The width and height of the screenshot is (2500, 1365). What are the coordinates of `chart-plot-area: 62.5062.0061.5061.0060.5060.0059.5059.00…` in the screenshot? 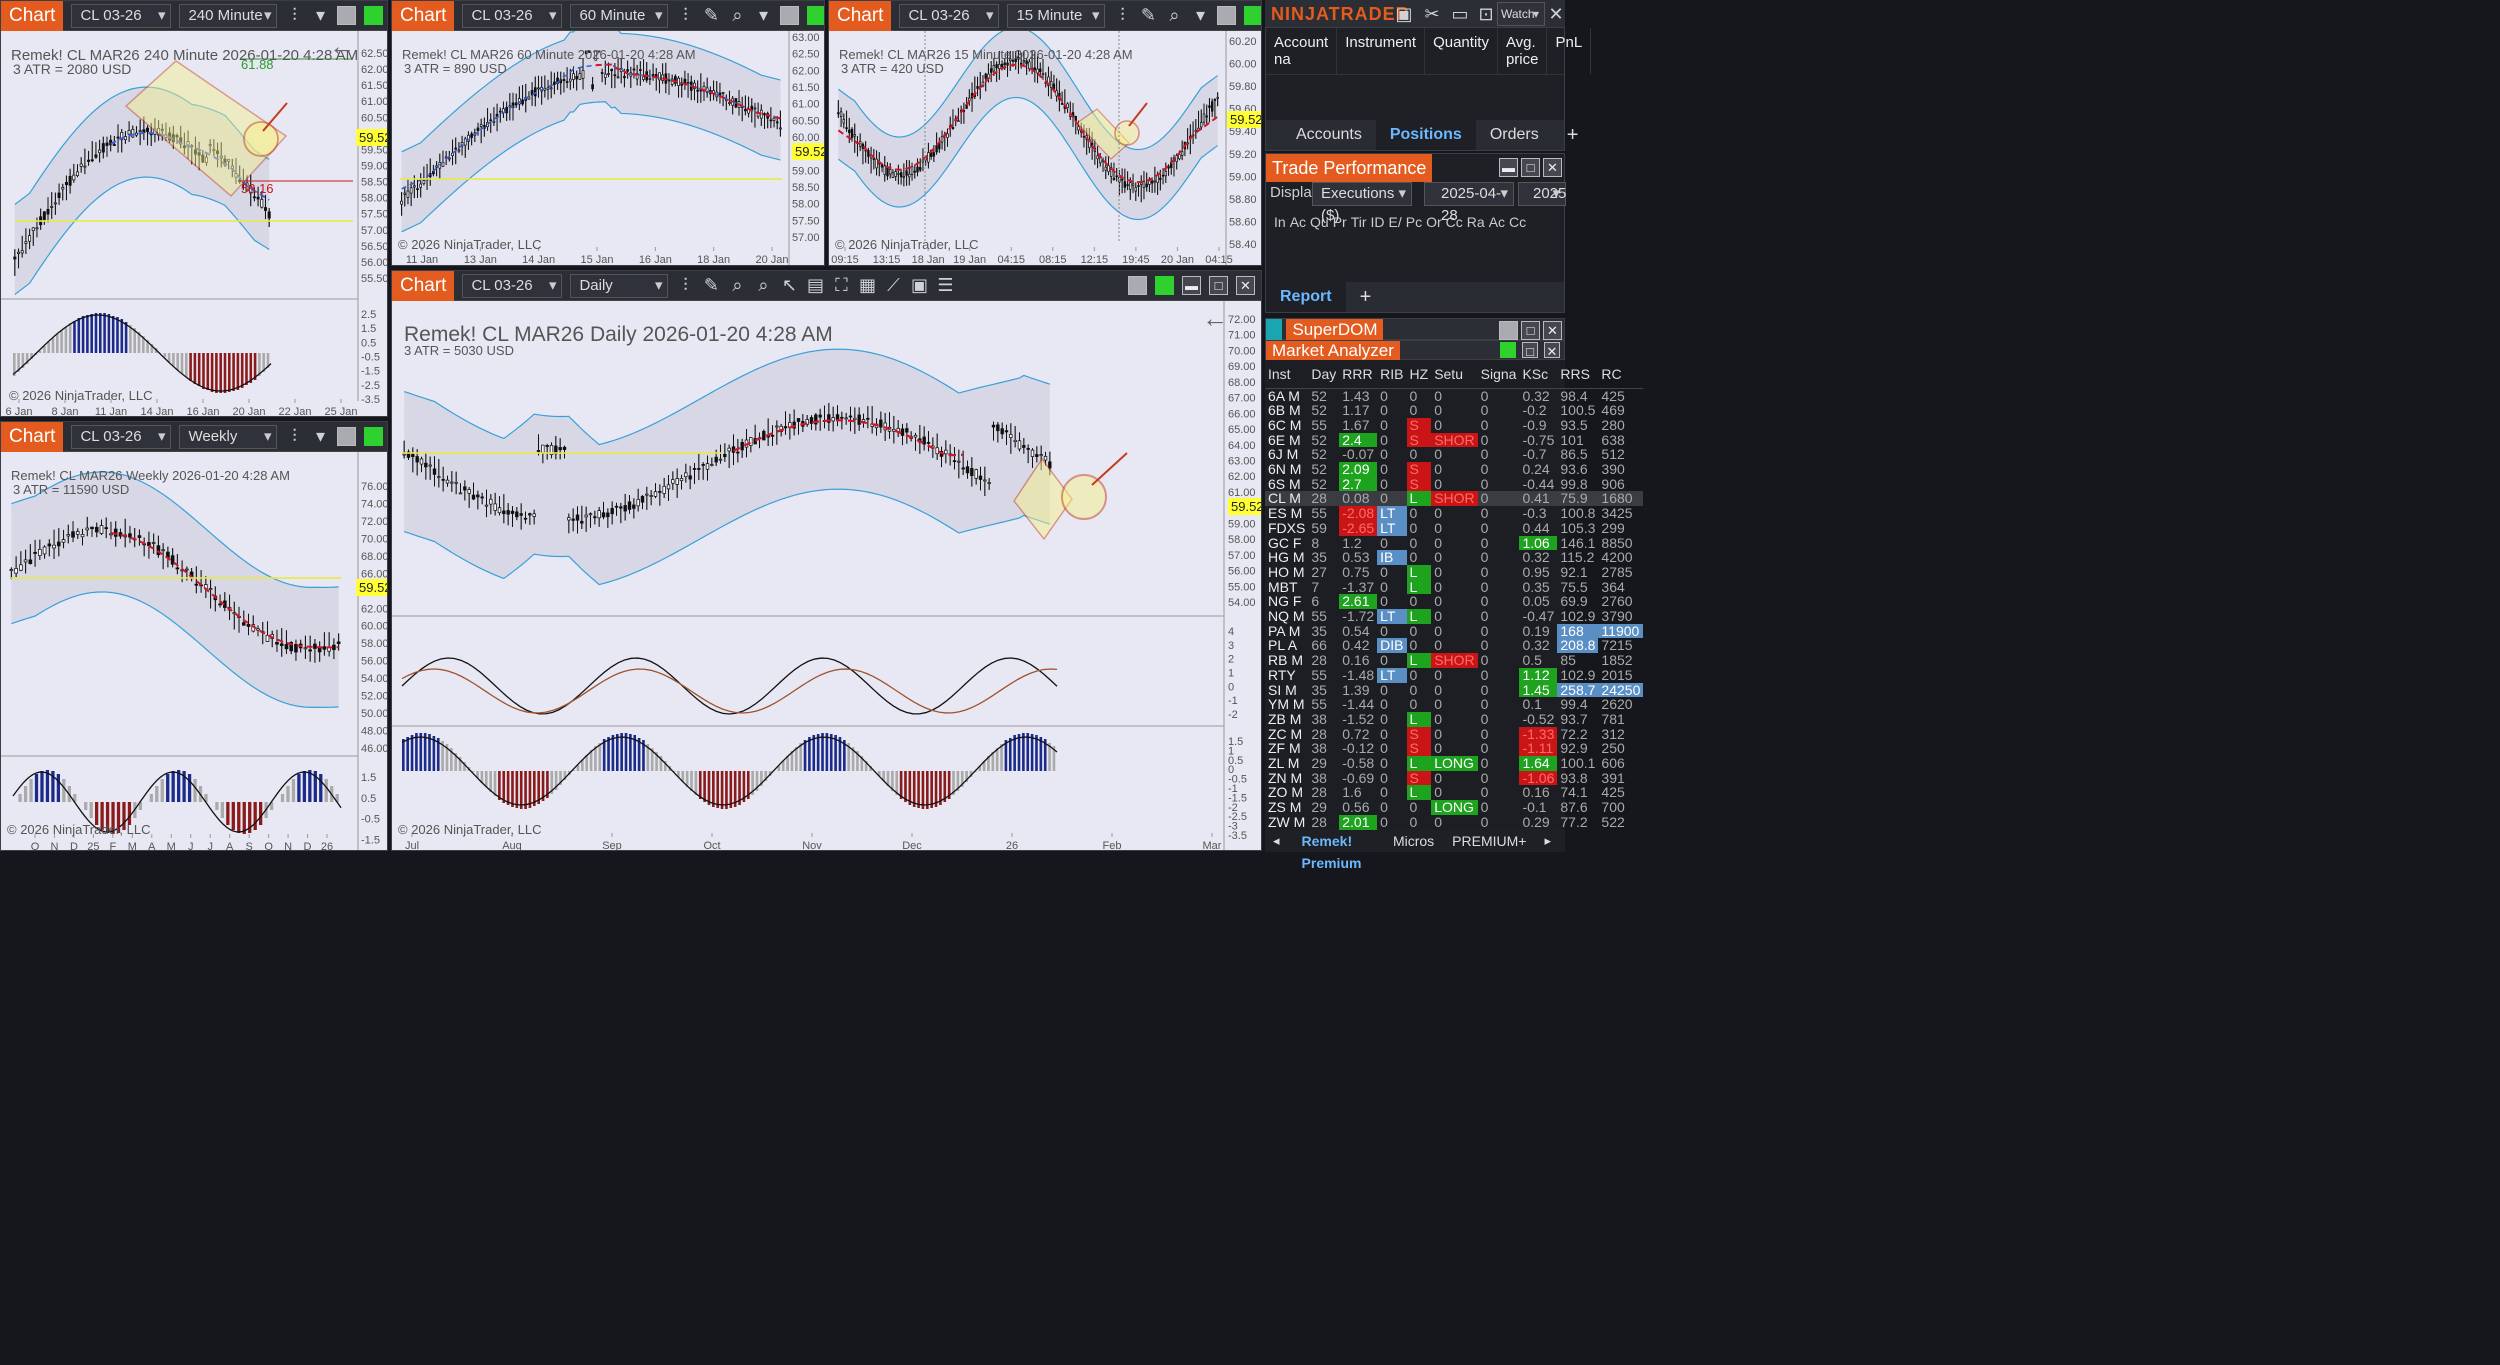 It's located at (194, 223).